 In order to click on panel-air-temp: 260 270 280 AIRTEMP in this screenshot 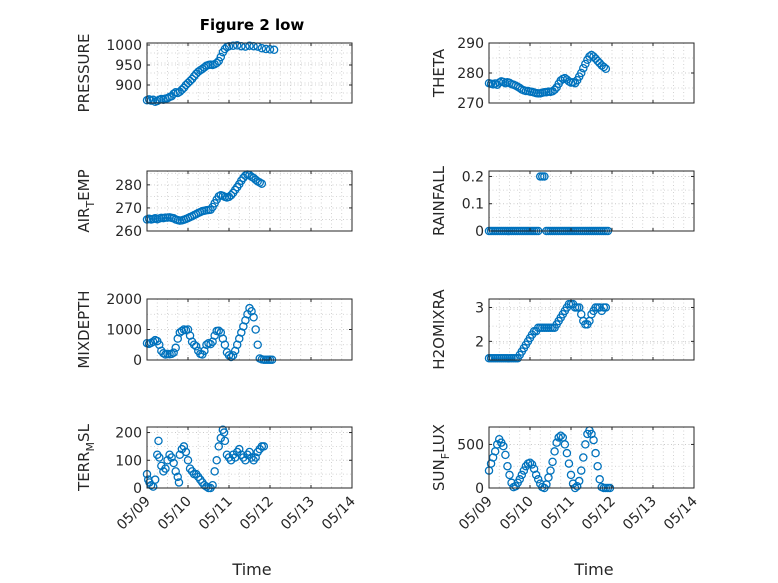, I will do `click(214, 204)`.